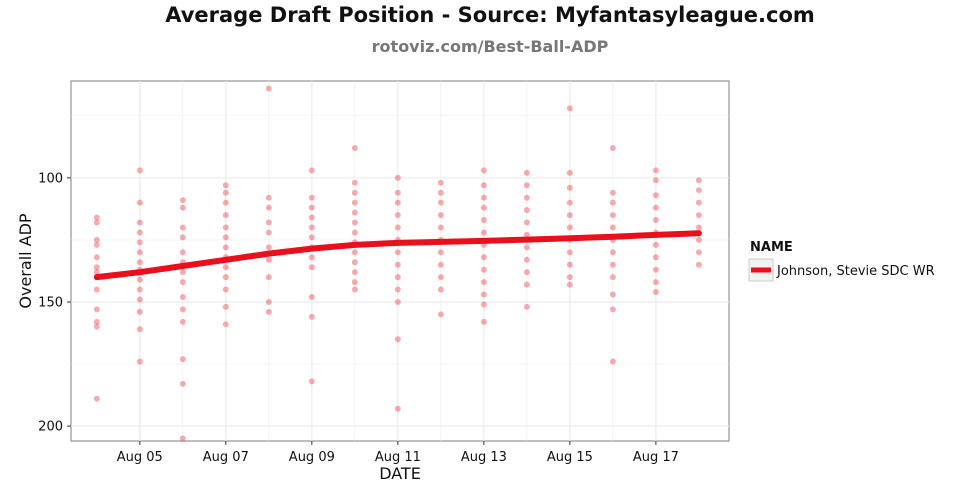  What do you see at coordinates (25, 261) in the screenshot?
I see `y-axis-title: Overall ADP` at bounding box center [25, 261].